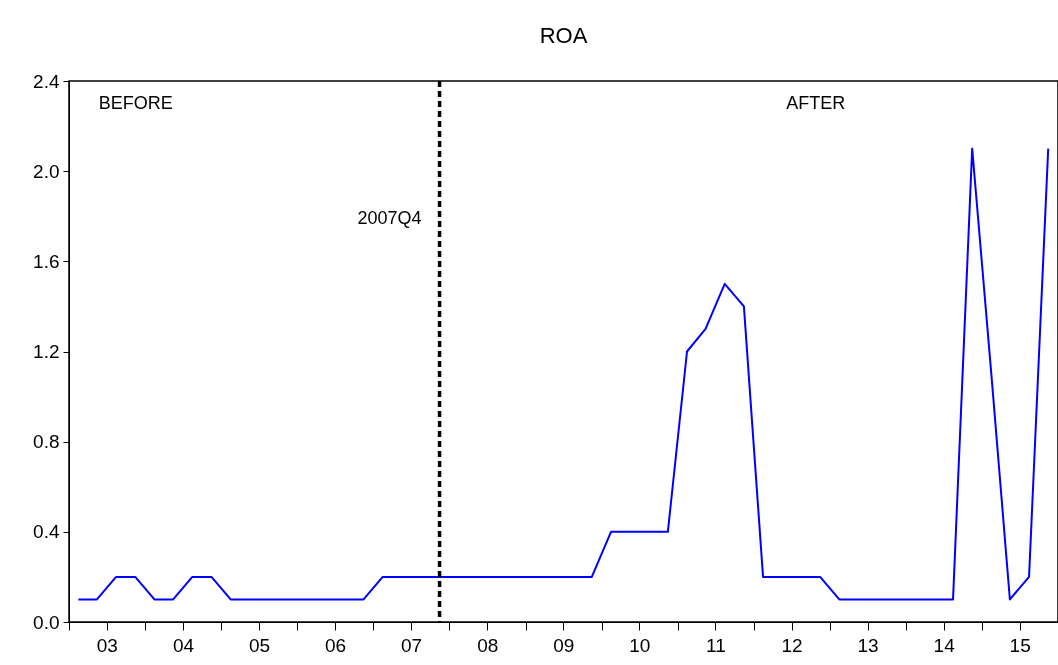 This screenshot has height=665, width=1058. I want to click on x-tick-label: 12, so click(792, 645).